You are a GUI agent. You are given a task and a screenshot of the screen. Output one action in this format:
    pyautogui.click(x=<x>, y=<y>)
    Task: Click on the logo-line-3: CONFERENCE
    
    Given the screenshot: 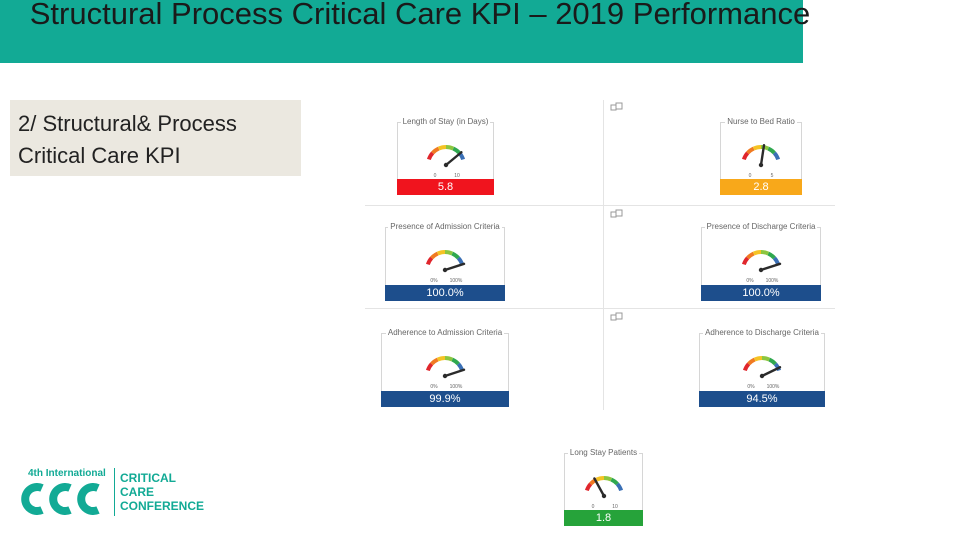 What is the action you would take?
    pyautogui.click(x=162, y=506)
    